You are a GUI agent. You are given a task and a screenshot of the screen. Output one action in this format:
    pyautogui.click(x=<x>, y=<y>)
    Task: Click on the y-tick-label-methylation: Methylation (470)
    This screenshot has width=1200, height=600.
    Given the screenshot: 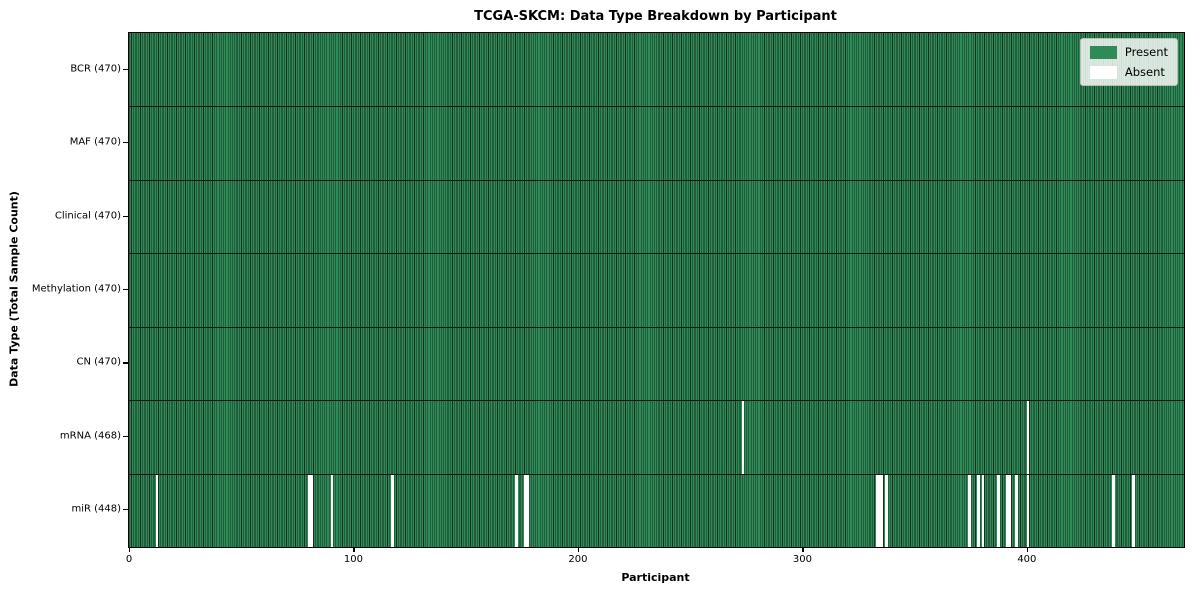 What is the action you would take?
    pyautogui.click(x=76, y=289)
    